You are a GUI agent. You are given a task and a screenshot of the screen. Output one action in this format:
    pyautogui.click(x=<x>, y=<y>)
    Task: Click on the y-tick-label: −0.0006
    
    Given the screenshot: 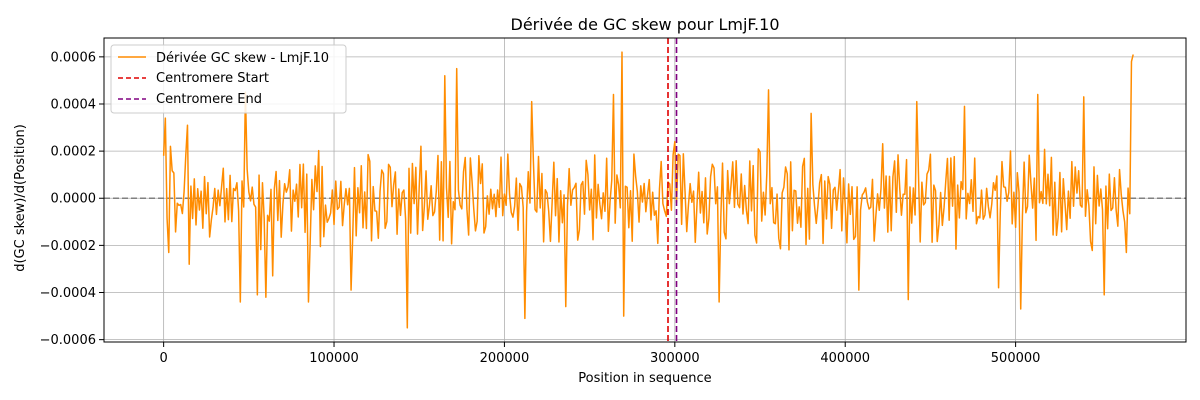 What is the action you would take?
    pyautogui.click(x=68, y=340)
    